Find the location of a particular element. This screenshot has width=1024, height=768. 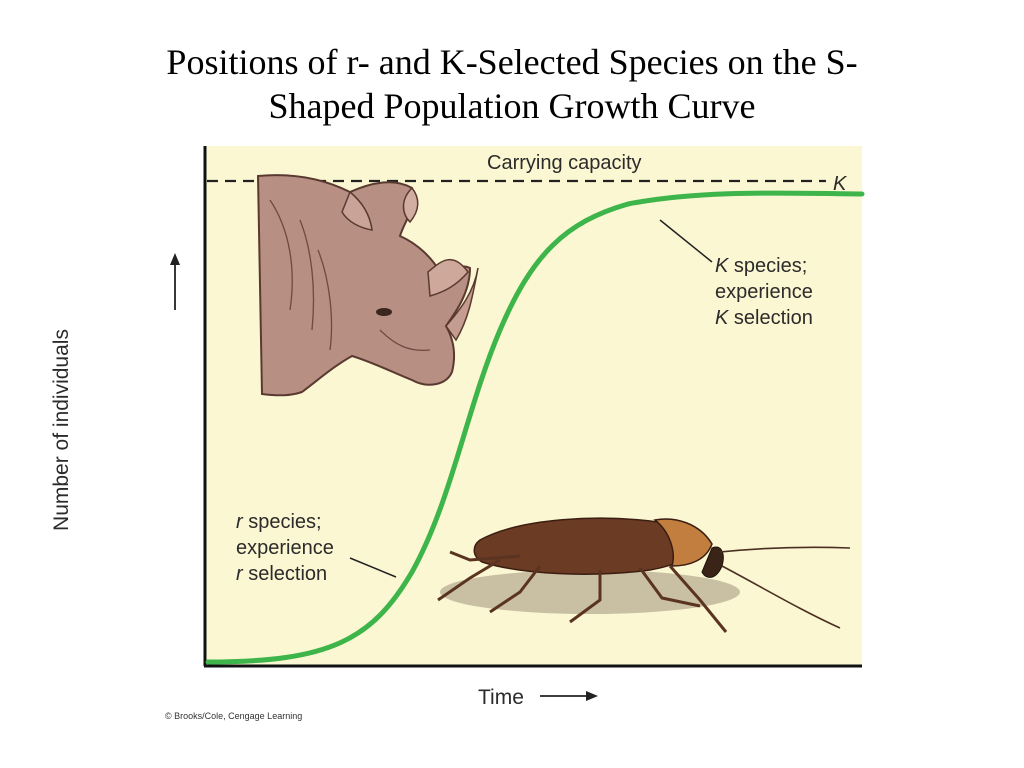

k-annotation-line-1-italic: K is located at coordinates (722, 266).